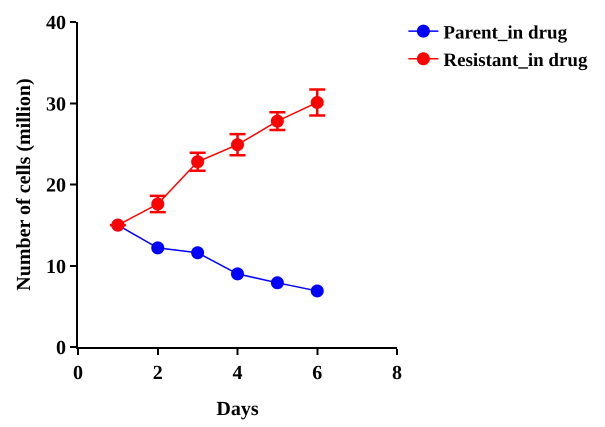 The height and width of the screenshot is (427, 605). Describe the element at coordinates (61, 348) in the screenshot. I see `y-tick-label: 0` at that location.